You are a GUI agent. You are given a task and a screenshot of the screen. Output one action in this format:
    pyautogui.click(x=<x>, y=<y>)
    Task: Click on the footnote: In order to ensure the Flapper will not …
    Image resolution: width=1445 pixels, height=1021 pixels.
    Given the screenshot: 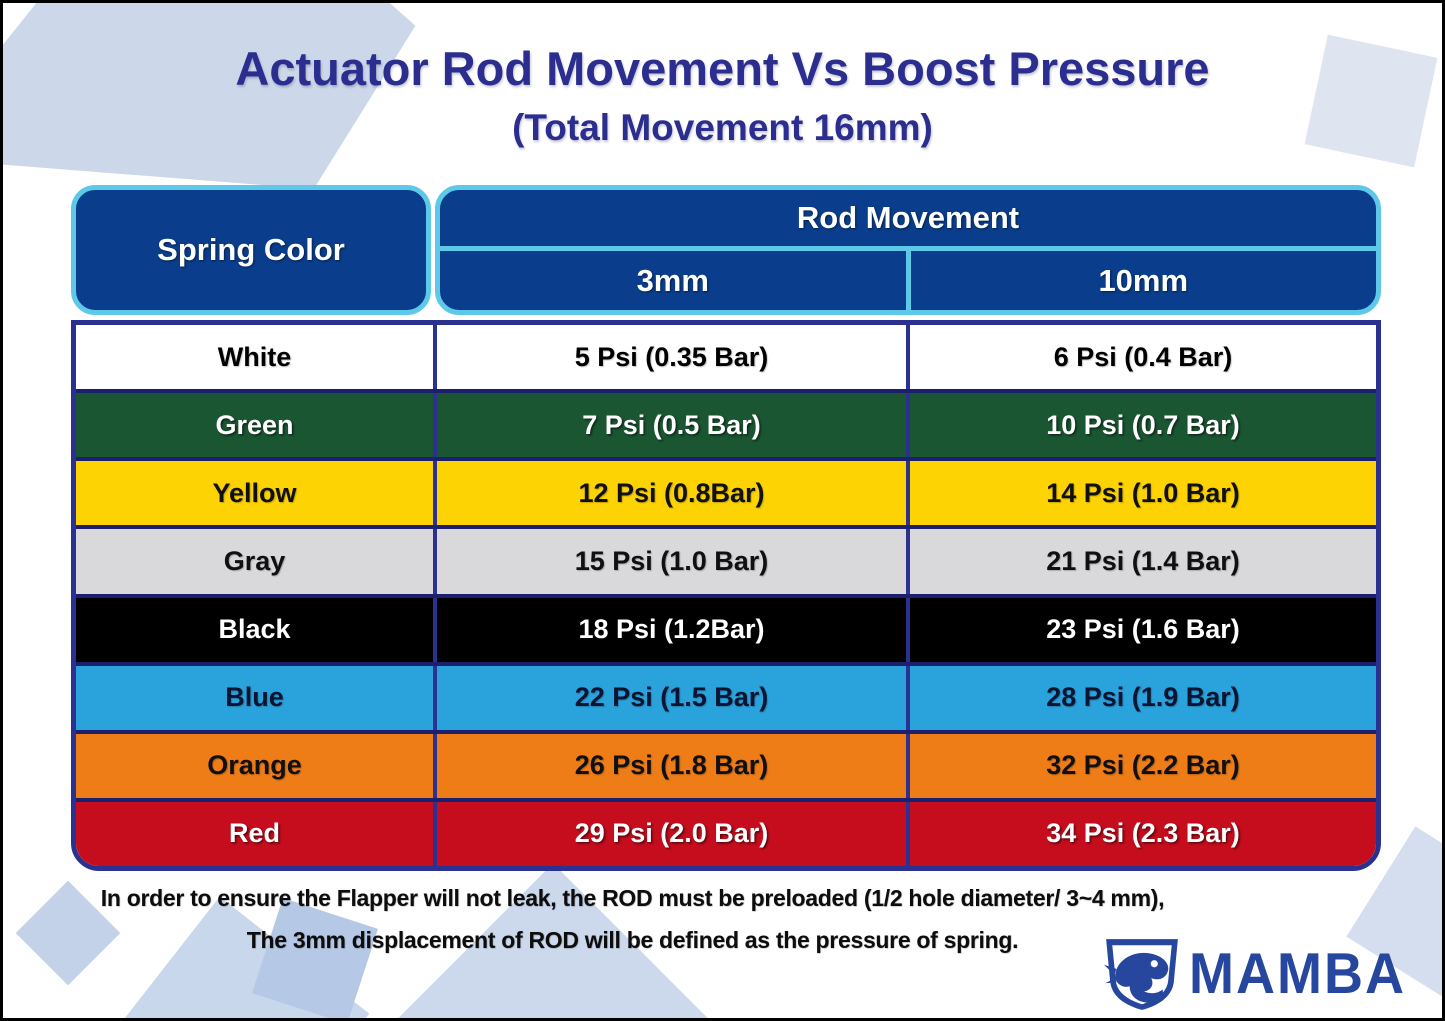 What is the action you would take?
    pyautogui.click(x=632, y=919)
    